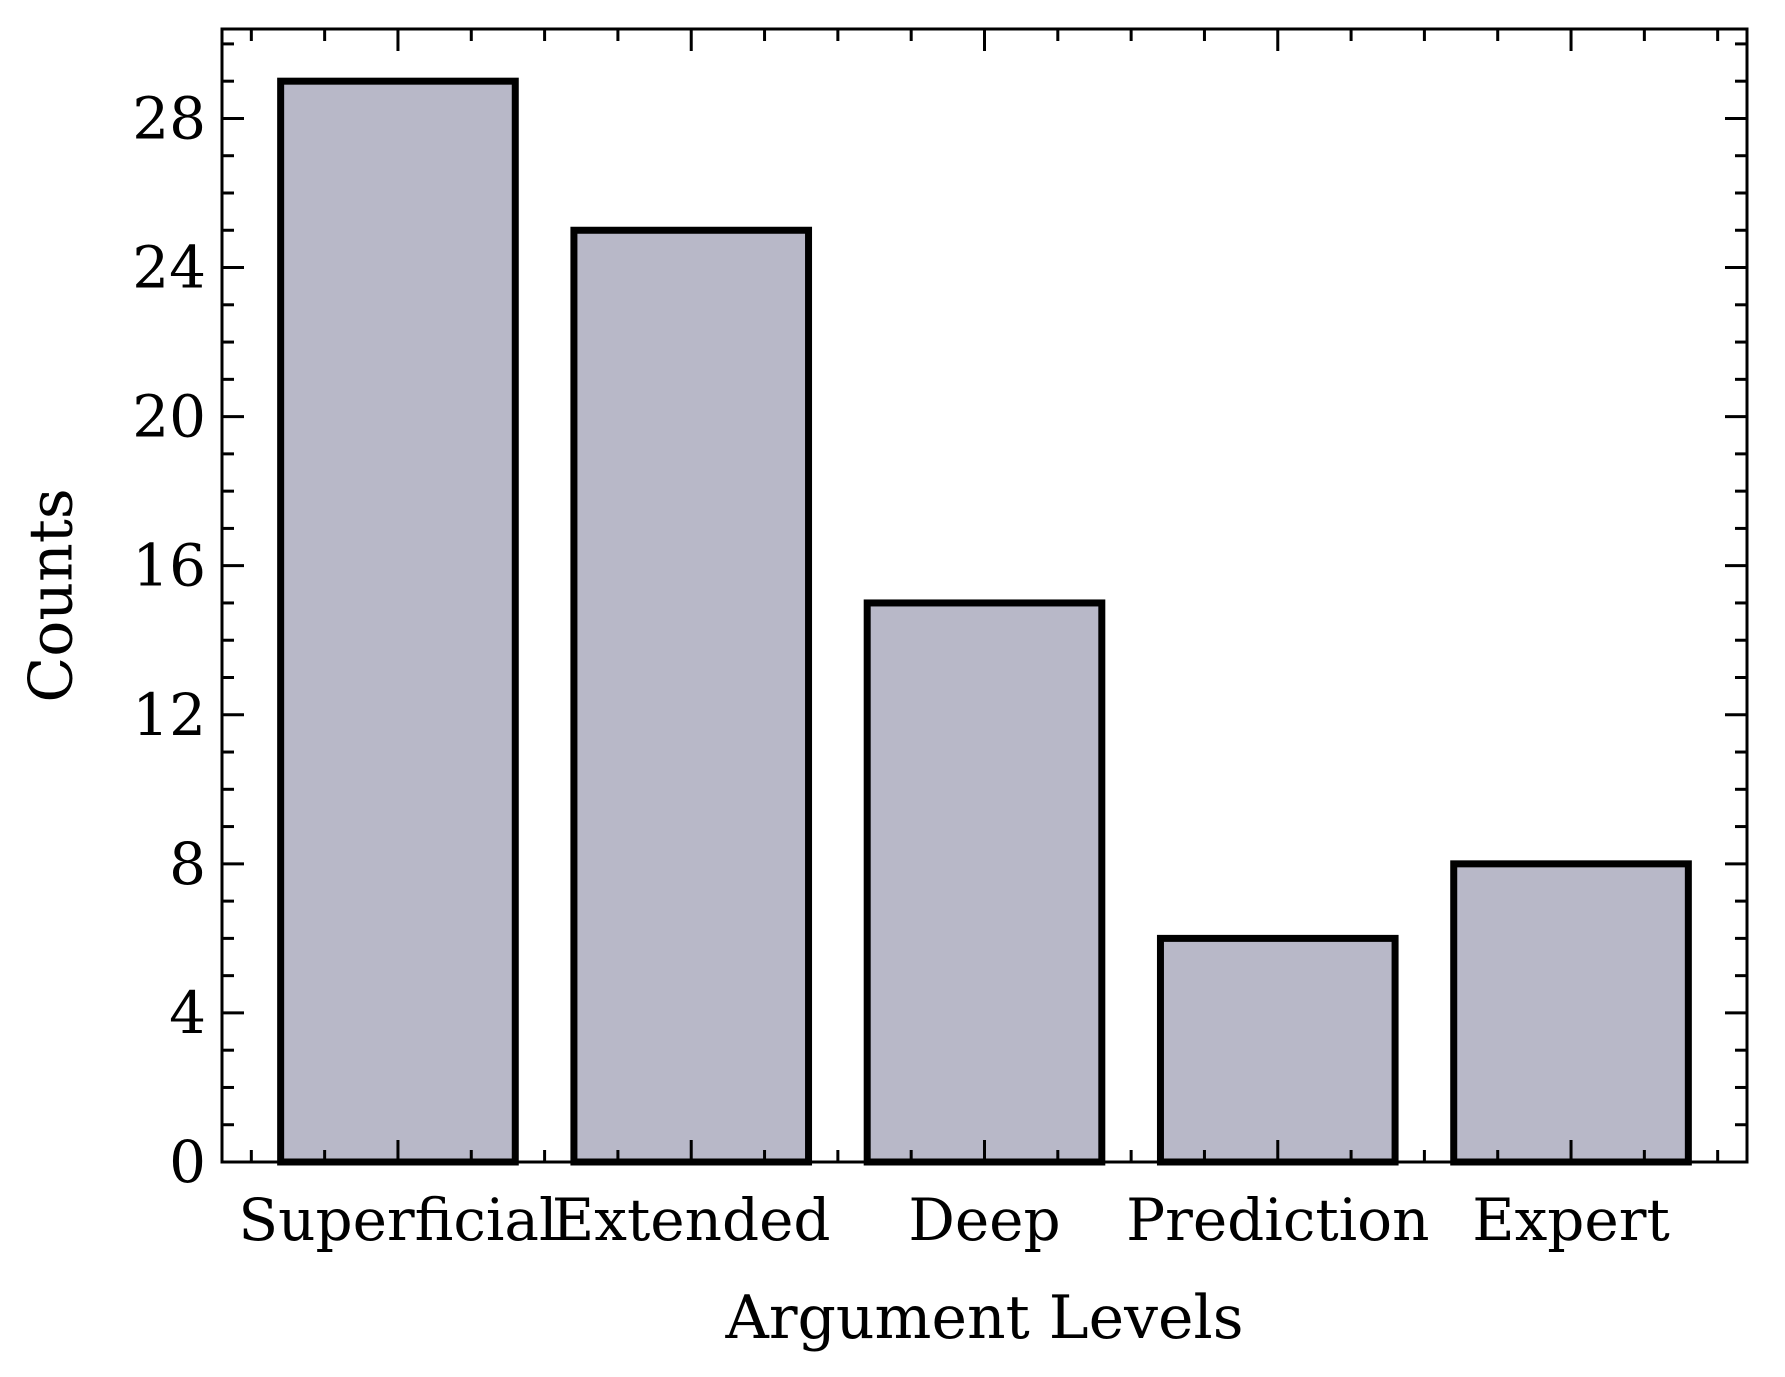  Describe the element at coordinates (1277, 1220) in the screenshot. I see `x-tick-label: Prediction` at that location.